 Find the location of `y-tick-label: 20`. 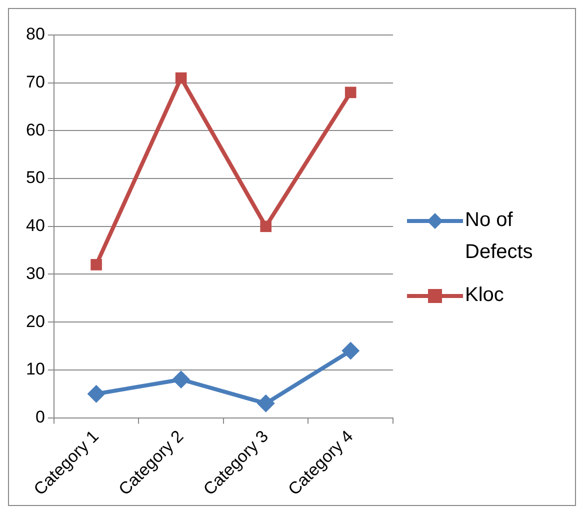

y-tick-label: 20 is located at coordinates (35, 321).